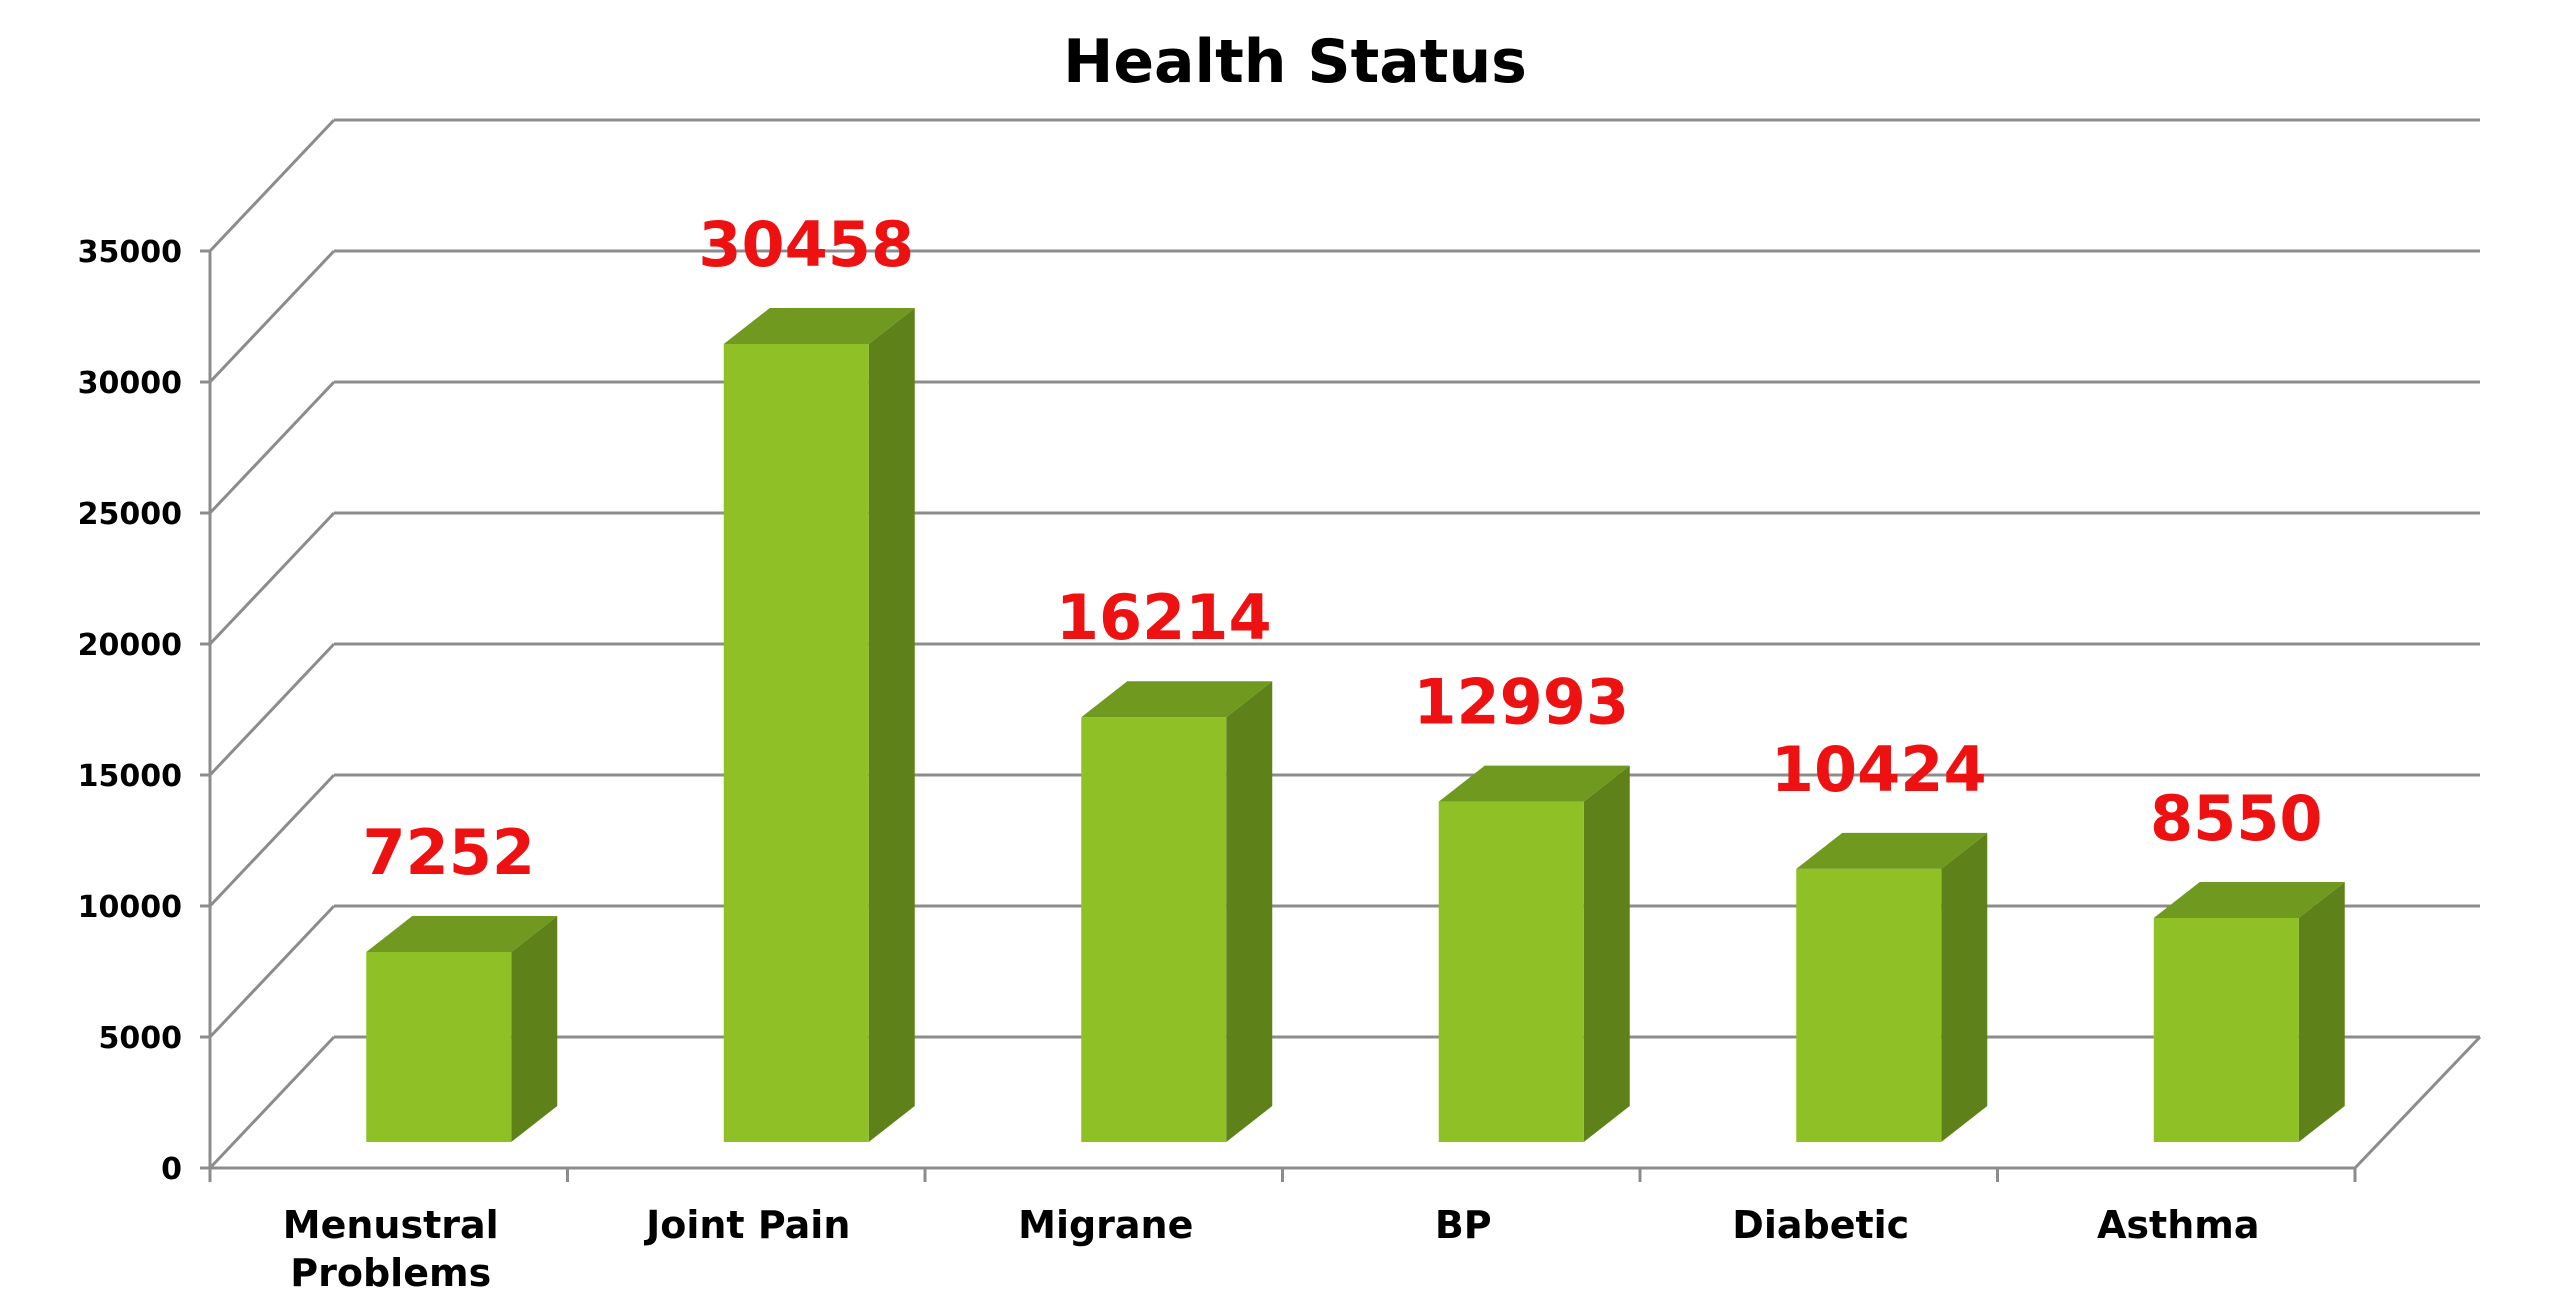  I want to click on y-tick-label: 15000, so click(130, 776).